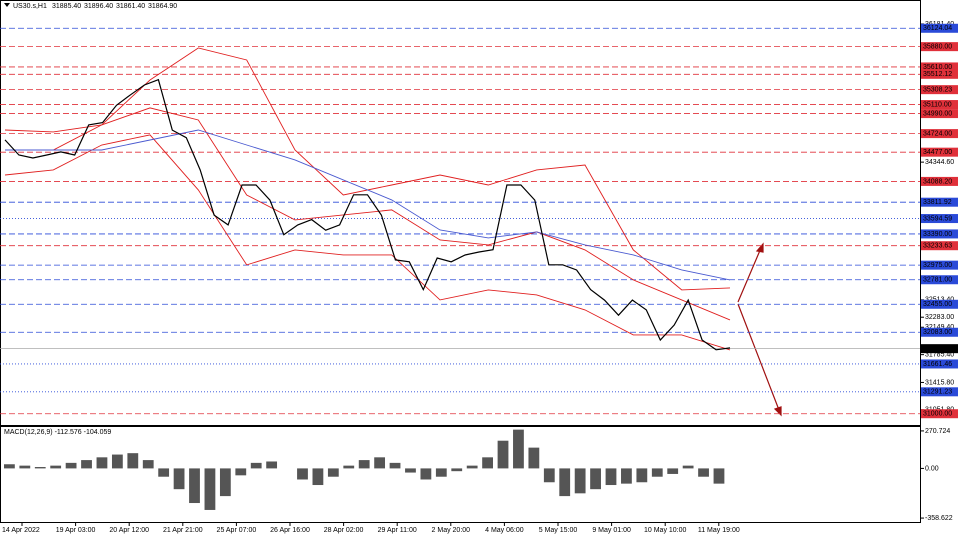 The image size is (958, 535). What do you see at coordinates (937, 181) in the screenshot?
I see `level-label: 34088.20` at bounding box center [937, 181].